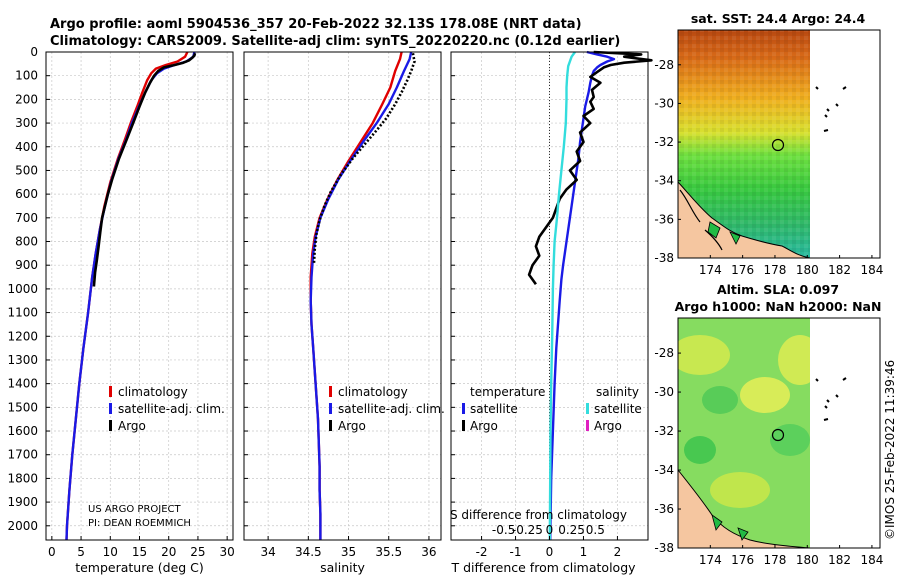  What do you see at coordinates (710, 560) in the screenshot?
I see `map-x-tick-label: 174` at bounding box center [710, 560].